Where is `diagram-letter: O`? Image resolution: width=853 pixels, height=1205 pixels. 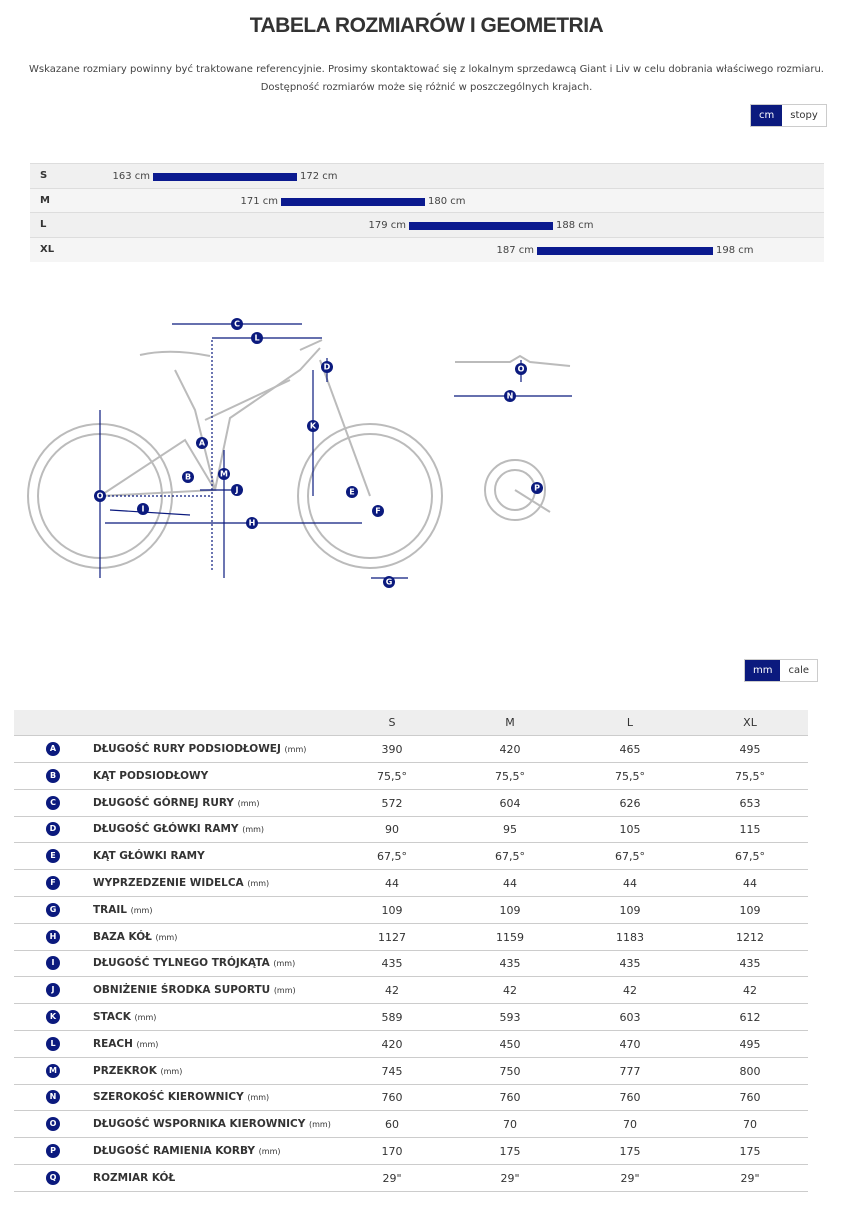 diagram-letter: O is located at coordinates (100, 496).